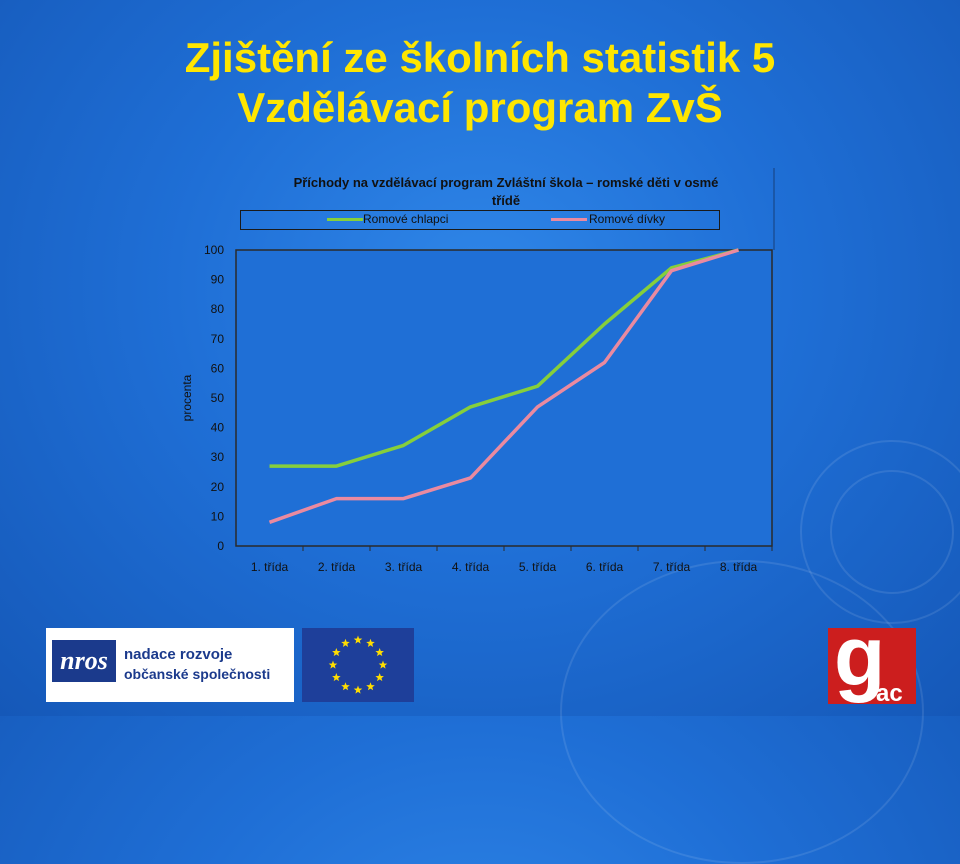 The height and width of the screenshot is (864, 960). What do you see at coordinates (218, 309) in the screenshot?
I see `y-tick-label: 80` at bounding box center [218, 309].